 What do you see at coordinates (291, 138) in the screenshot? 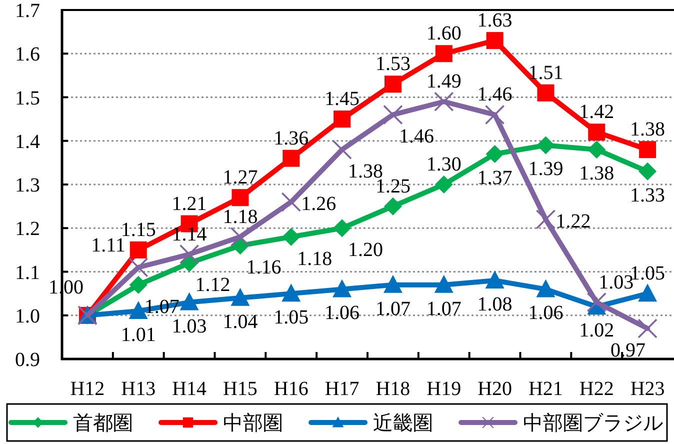
I see `data-label: 1.36` at bounding box center [291, 138].